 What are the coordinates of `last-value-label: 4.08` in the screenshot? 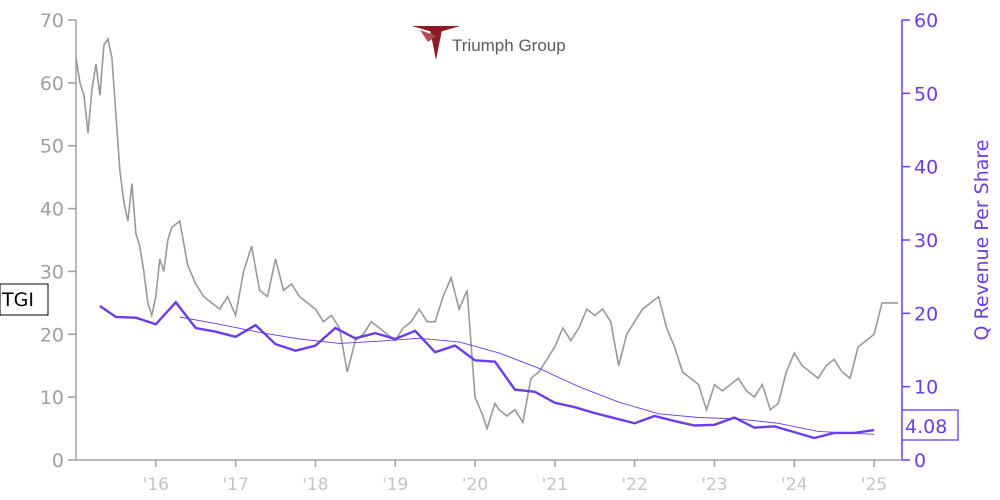 It's located at (930, 425).